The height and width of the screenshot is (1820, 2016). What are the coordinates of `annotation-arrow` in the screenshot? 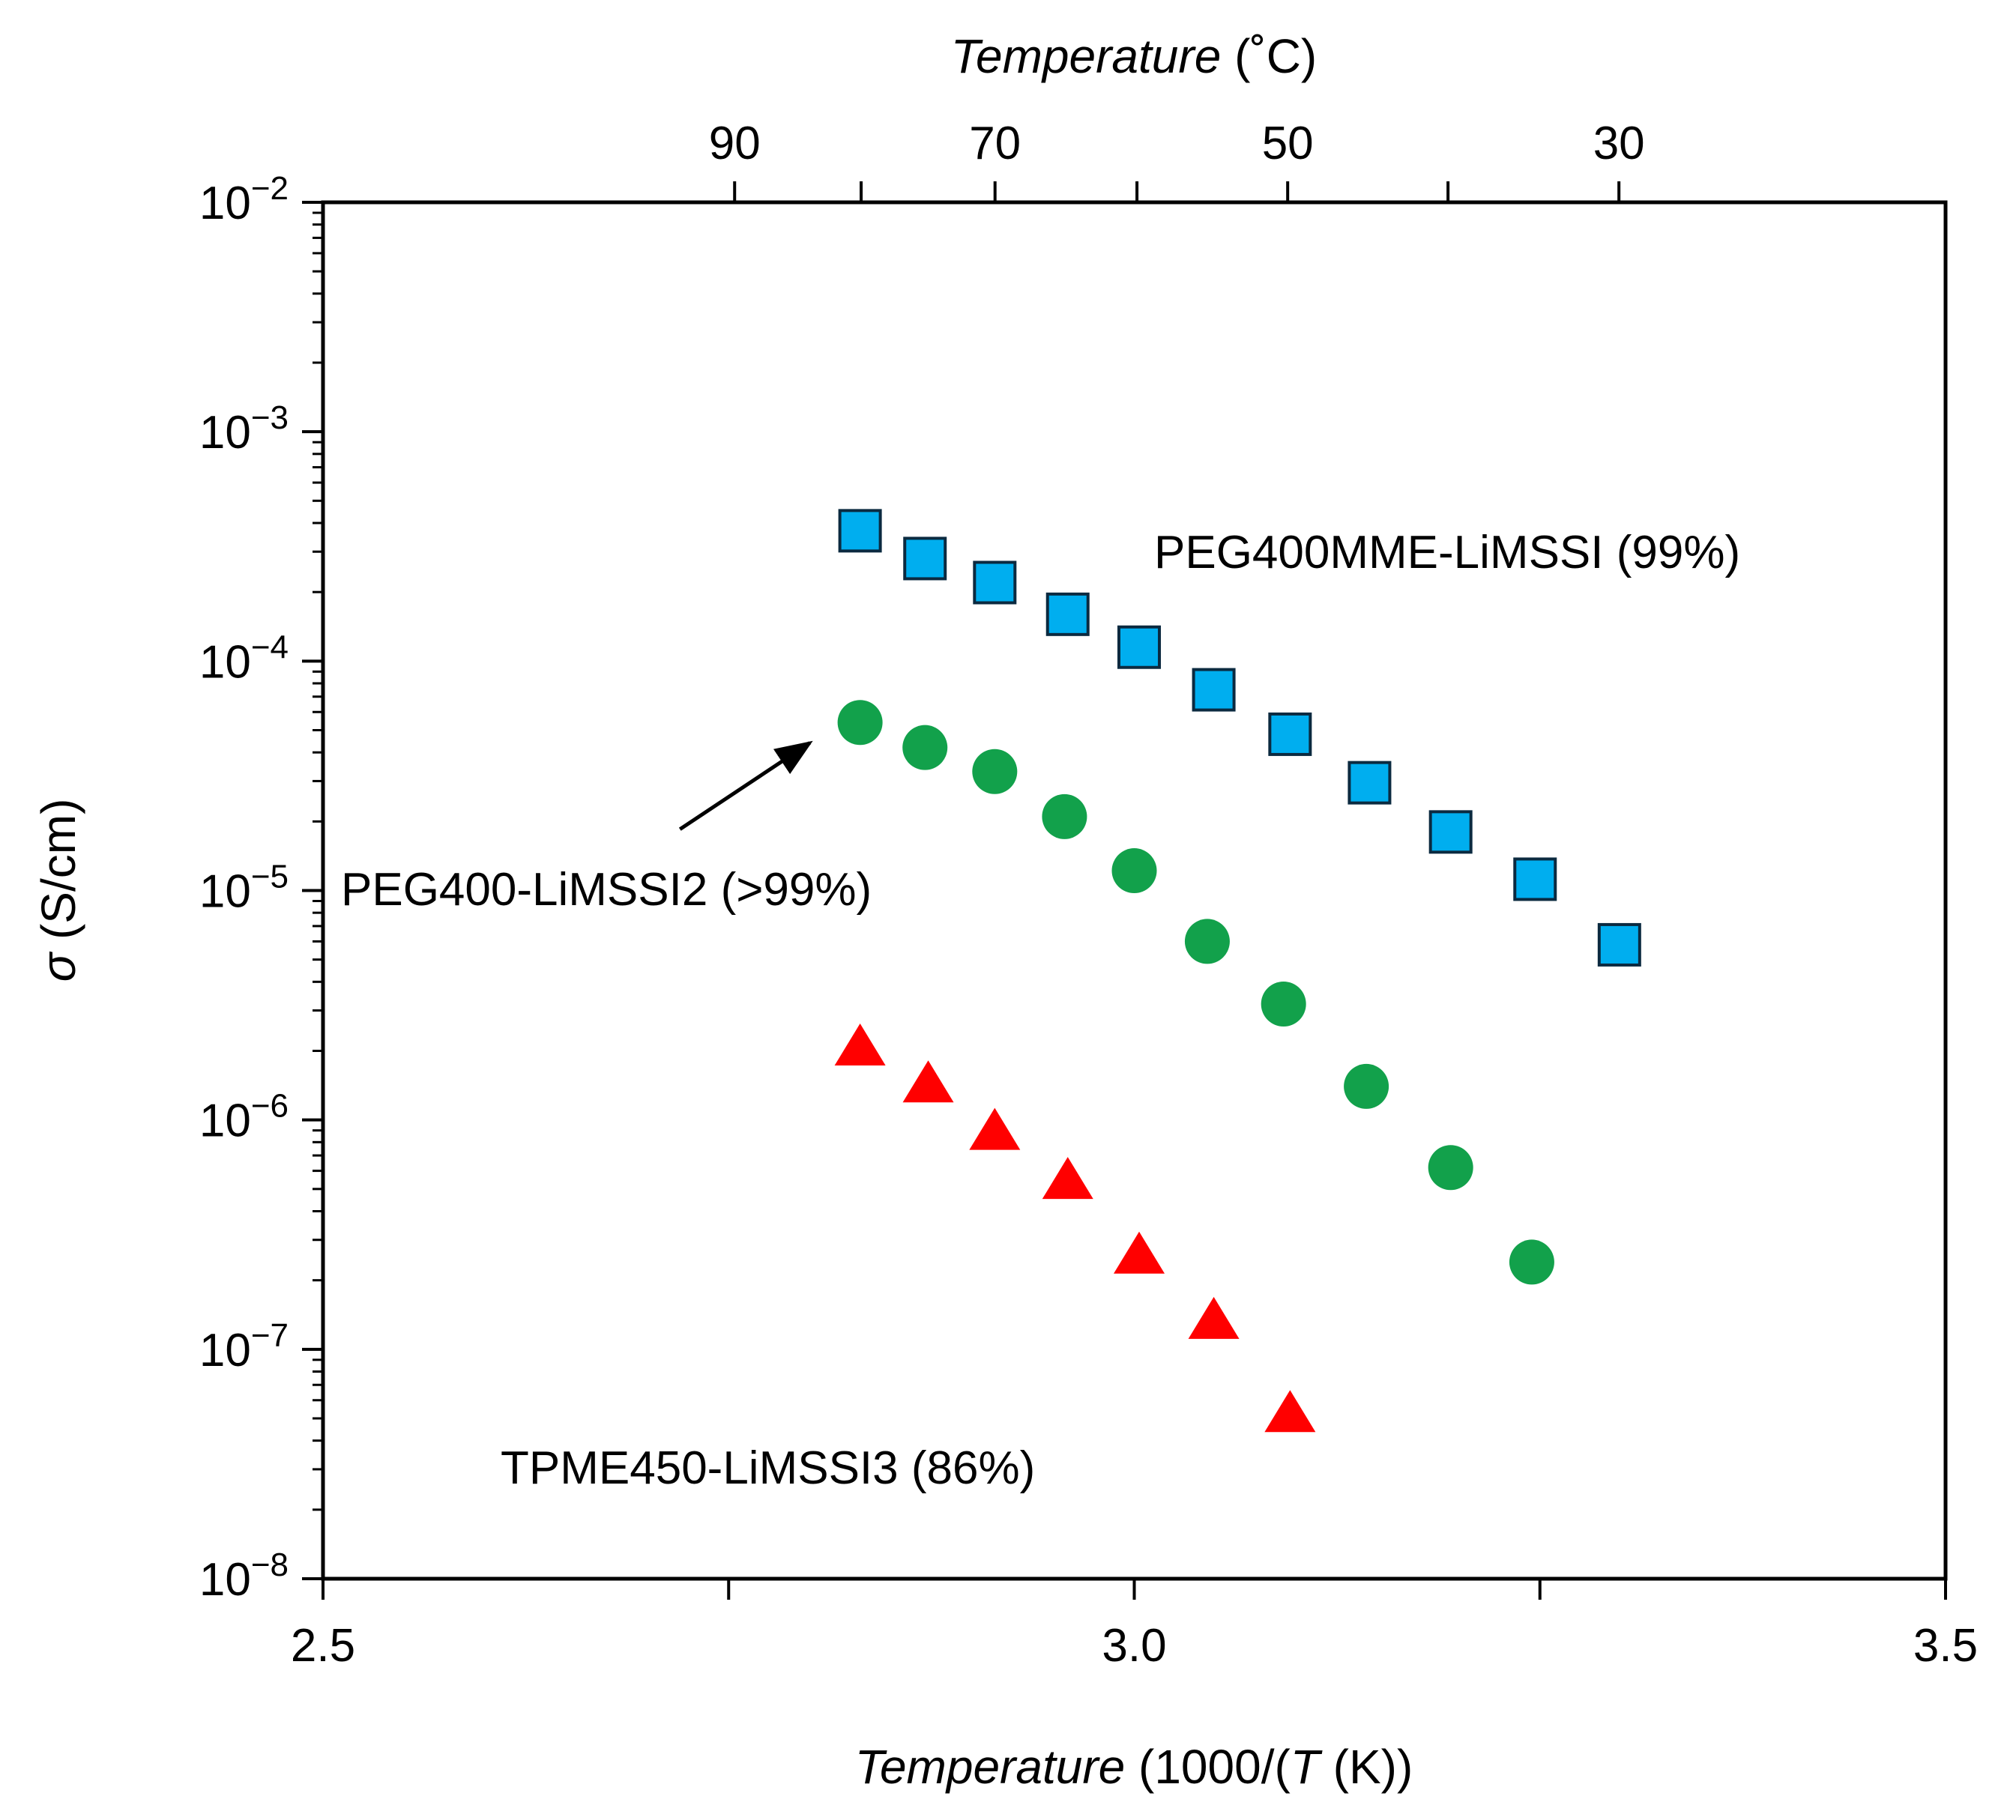 It's located at (745, 786).